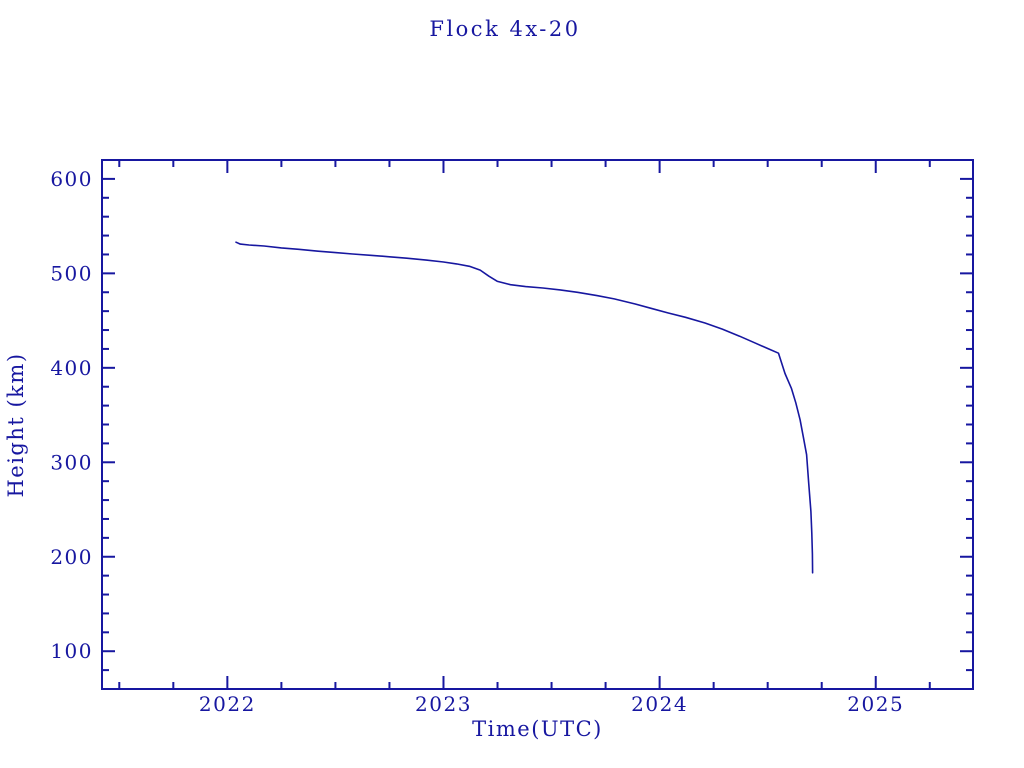 The image size is (1024, 768). What do you see at coordinates (875, 704) in the screenshot?
I see `x-tick-label: 2025` at bounding box center [875, 704].